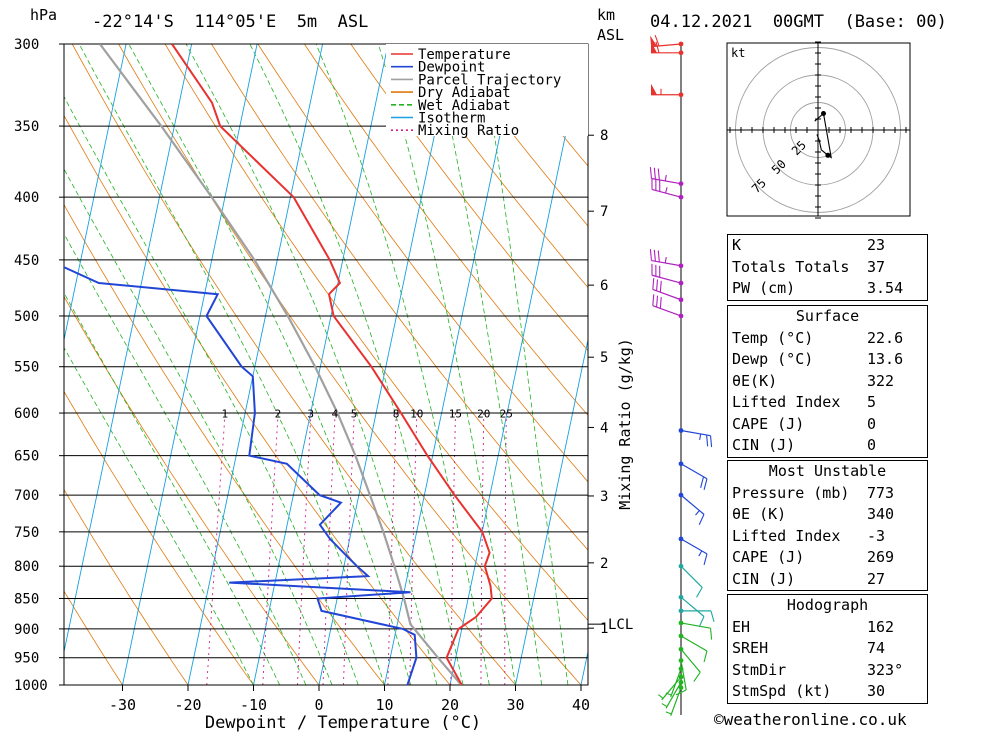 The width and height of the screenshot is (1000, 733). Describe the element at coordinates (506, 413) in the screenshot. I see `mixing-ratio-label: 25` at that location.